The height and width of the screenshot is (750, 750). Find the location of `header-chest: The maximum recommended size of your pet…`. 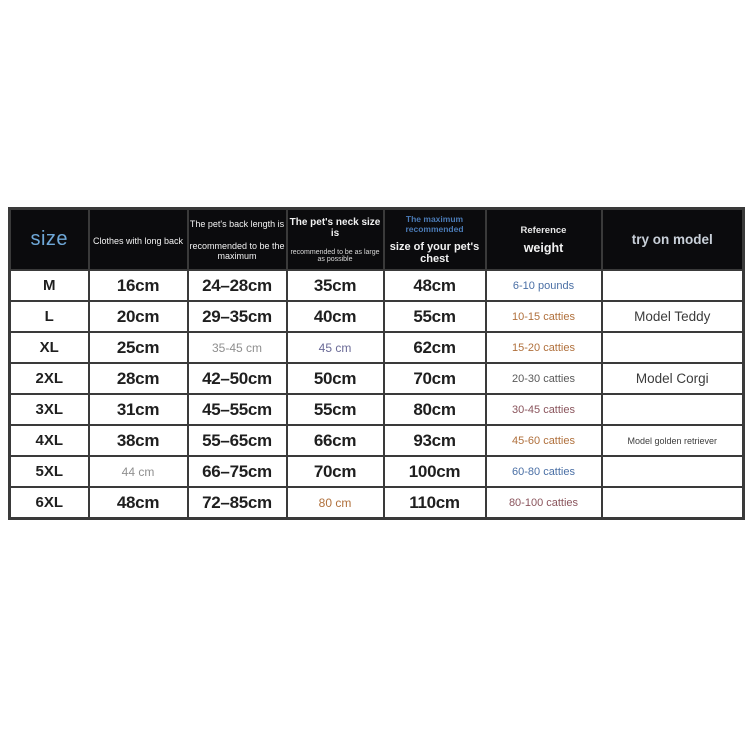

header-chest: The maximum recommended size of your pet… is located at coordinates (434, 239).